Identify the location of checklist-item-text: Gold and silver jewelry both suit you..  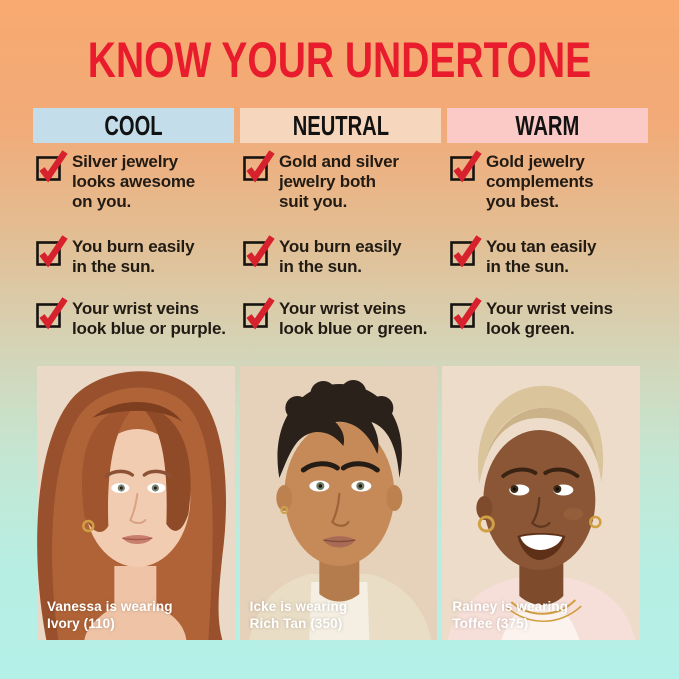
(339, 181).